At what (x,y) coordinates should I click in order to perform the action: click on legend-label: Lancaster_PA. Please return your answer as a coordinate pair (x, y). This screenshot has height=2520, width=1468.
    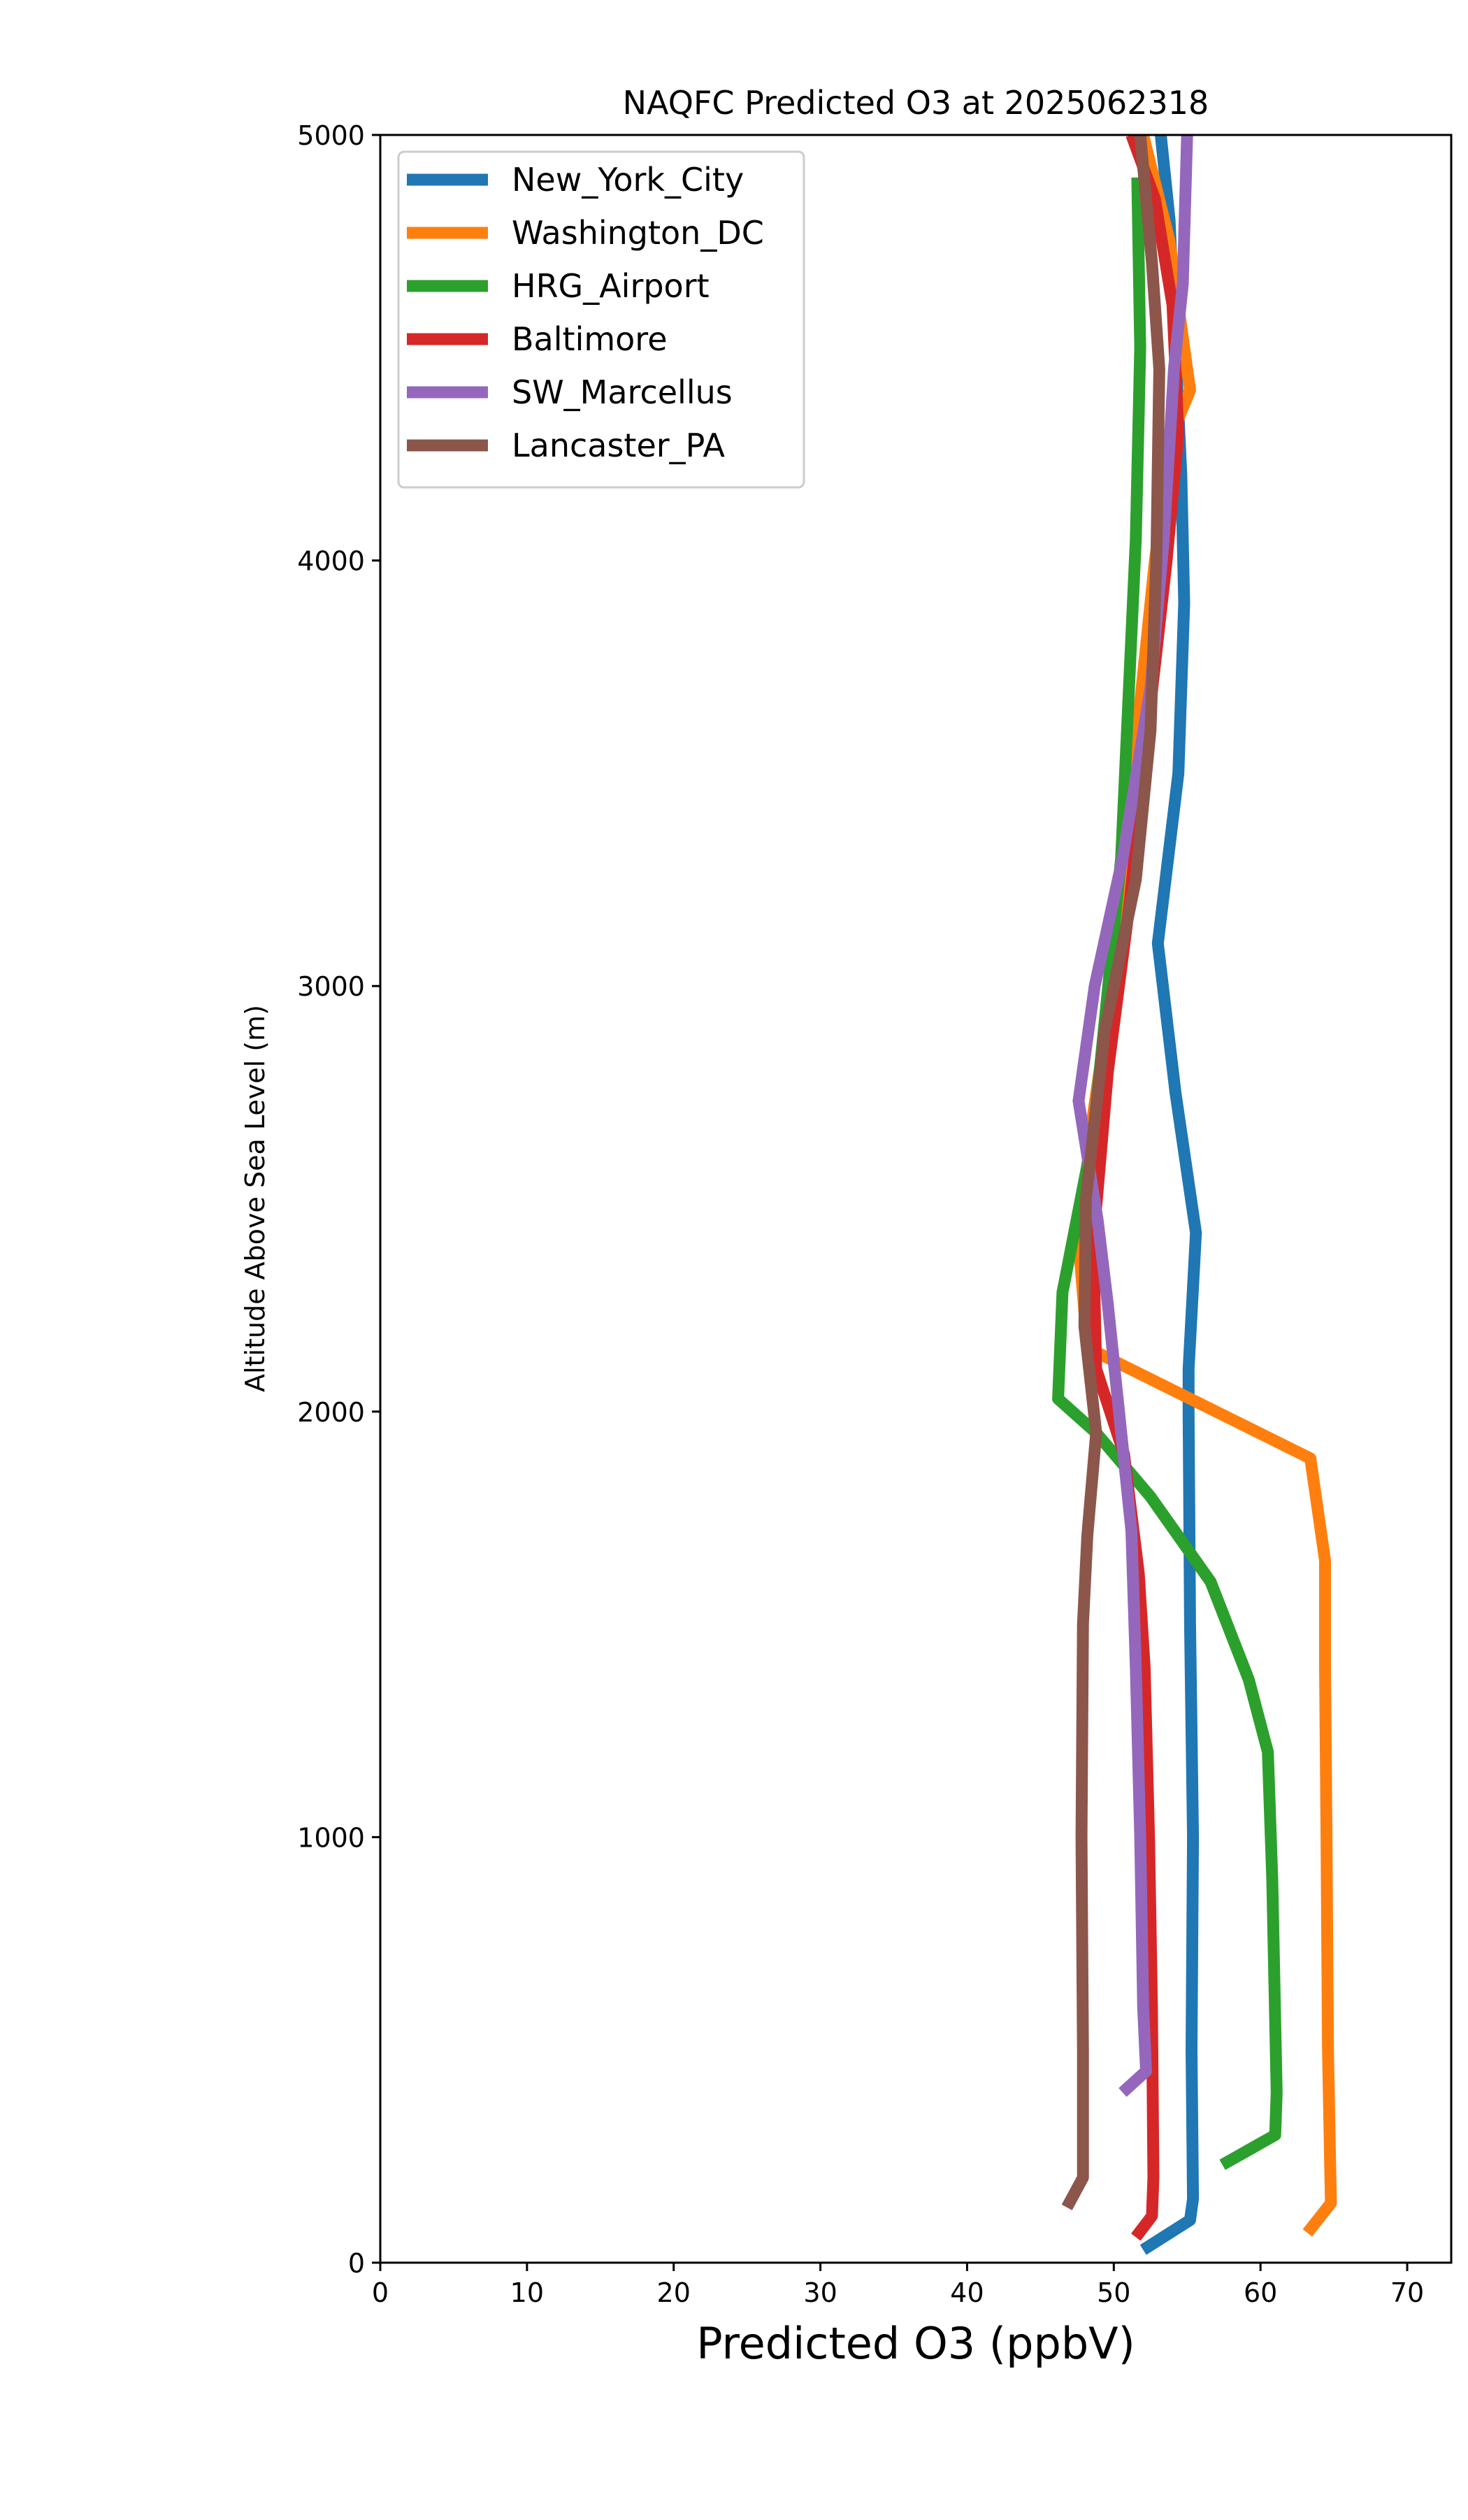
    Looking at the image, I should click on (618, 445).